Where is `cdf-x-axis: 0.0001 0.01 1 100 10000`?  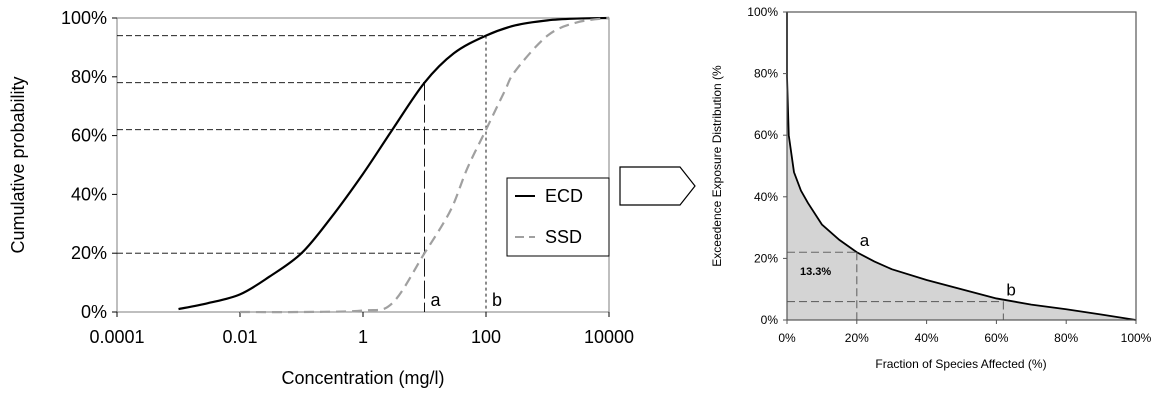 cdf-x-axis: 0.0001 0.01 1 100 10000 is located at coordinates (361, 329).